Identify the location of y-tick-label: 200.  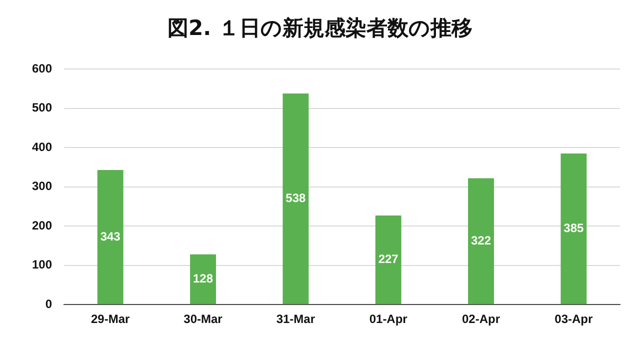
(42, 225).